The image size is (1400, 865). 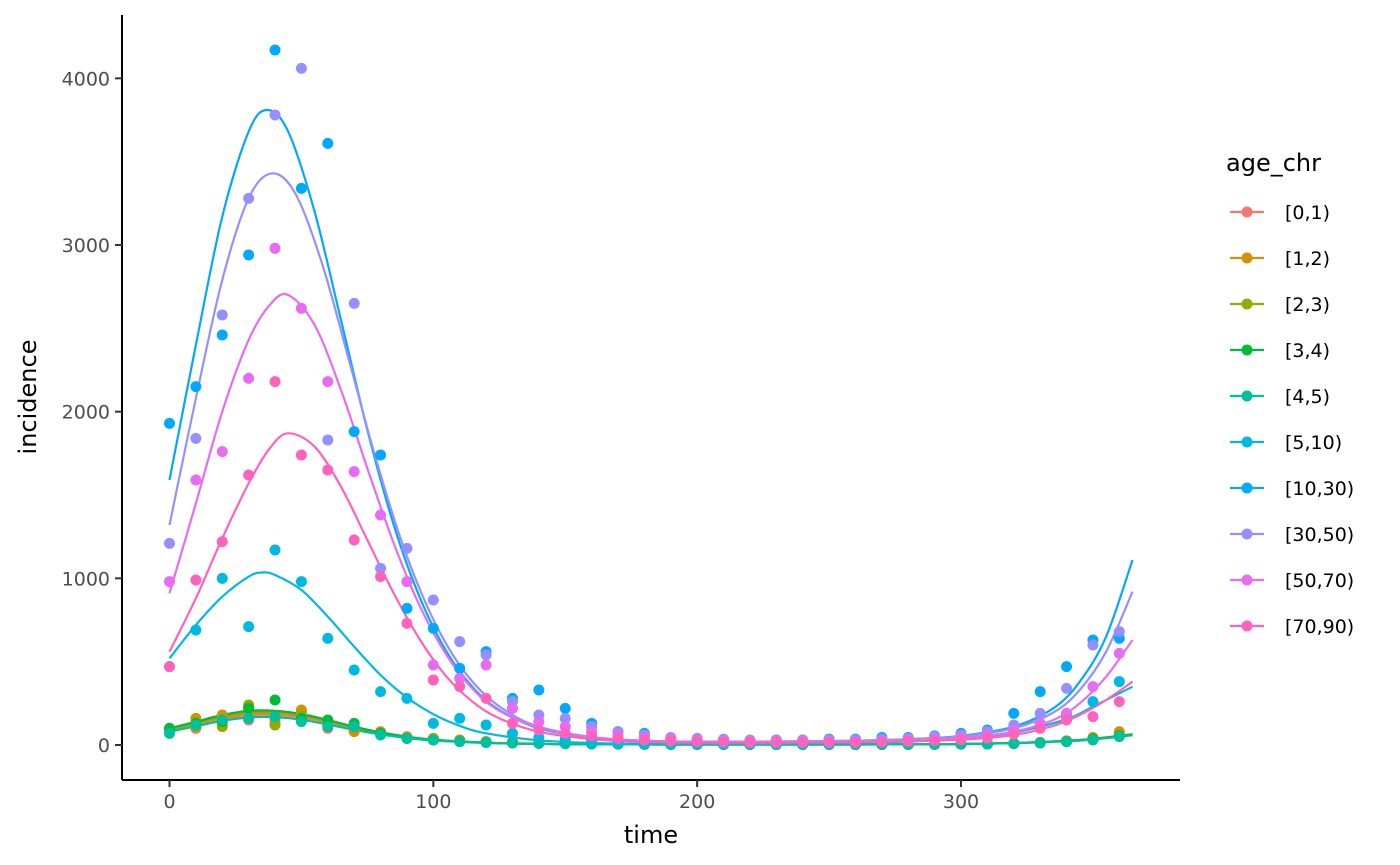 I want to click on legend-label: [4,5), so click(x=1307, y=397).